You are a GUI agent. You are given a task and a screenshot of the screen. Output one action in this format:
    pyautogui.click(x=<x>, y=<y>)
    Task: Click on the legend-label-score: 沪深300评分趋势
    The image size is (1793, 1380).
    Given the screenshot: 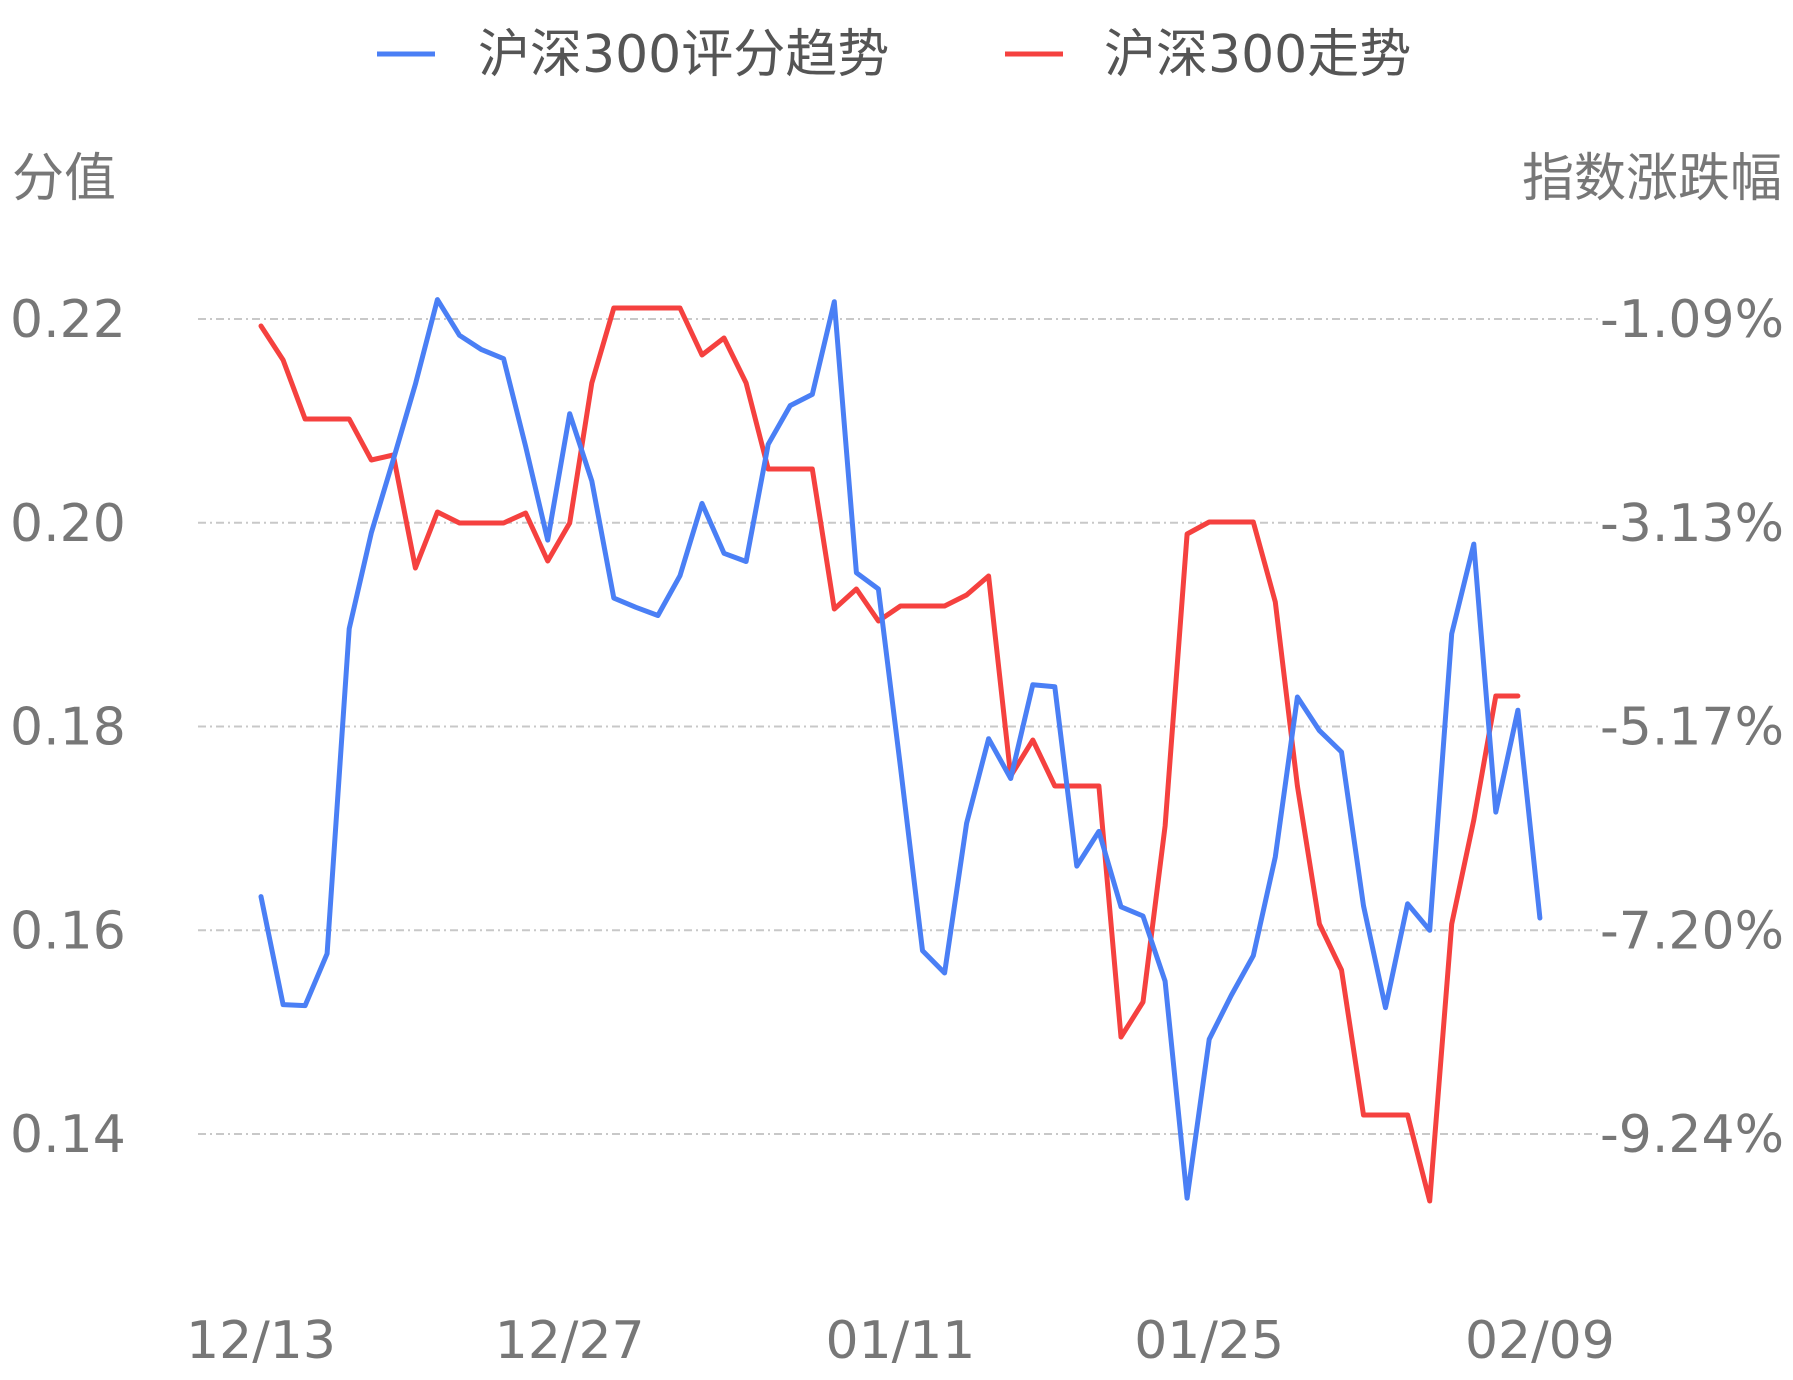 What is the action you would take?
    pyautogui.click(x=683, y=55)
    